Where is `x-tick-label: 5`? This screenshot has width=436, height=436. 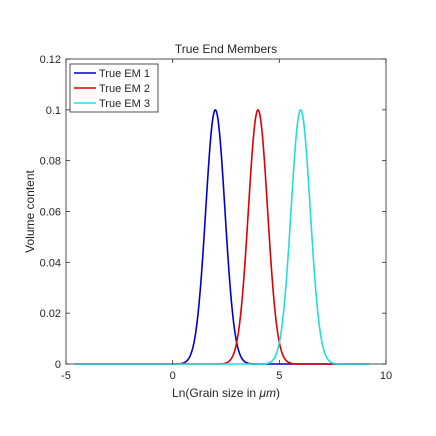
x-tick-label: 5 is located at coordinates (279, 376).